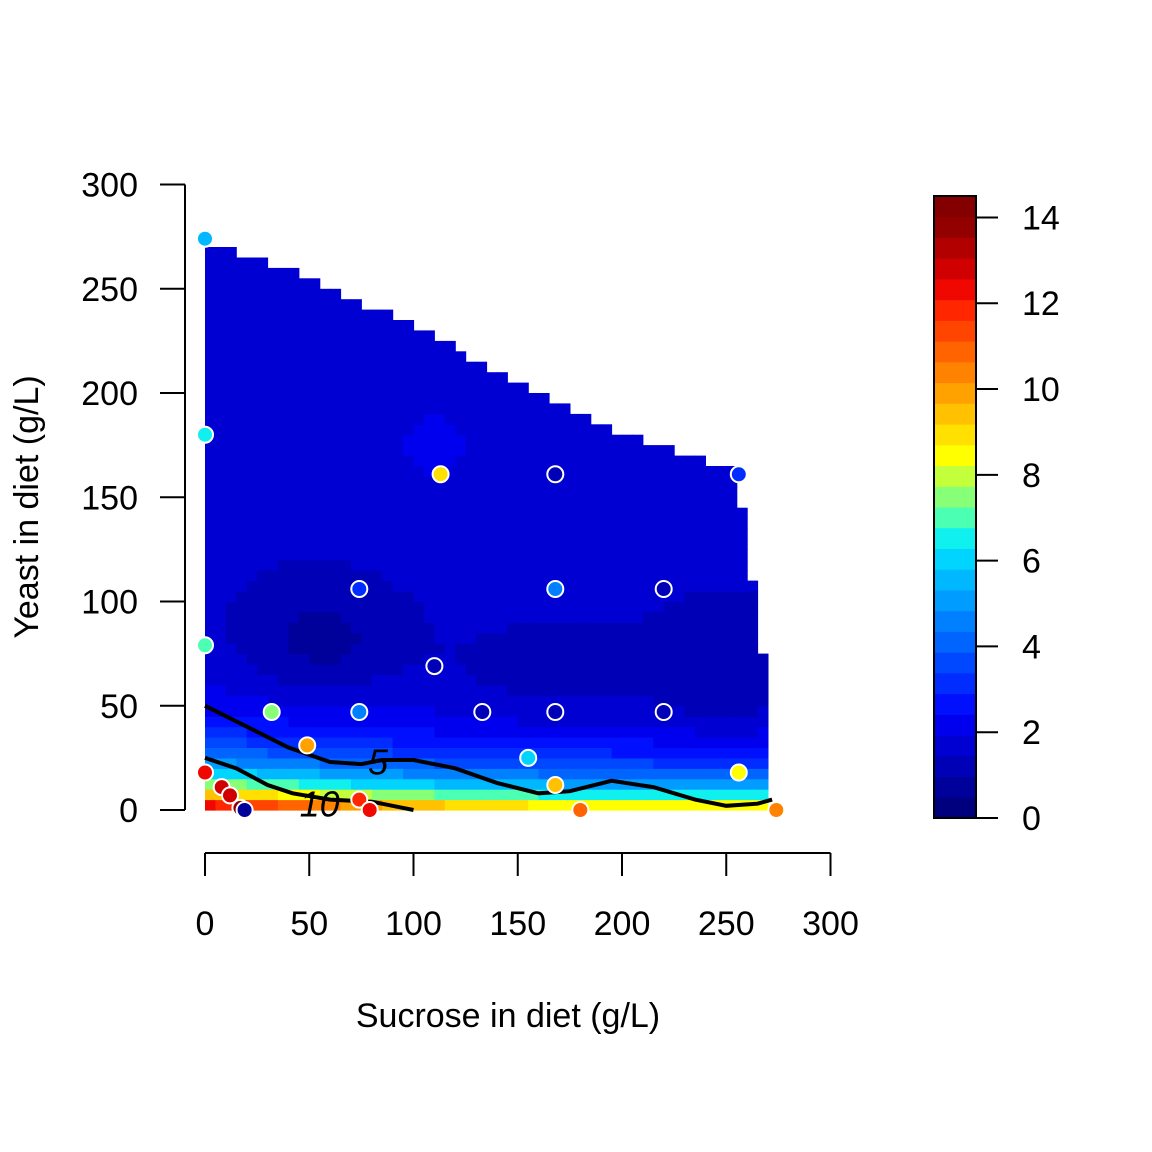 The height and width of the screenshot is (1152, 1152). Describe the element at coordinates (1031, 562) in the screenshot. I see `colorbar-tick-label: 6` at that location.